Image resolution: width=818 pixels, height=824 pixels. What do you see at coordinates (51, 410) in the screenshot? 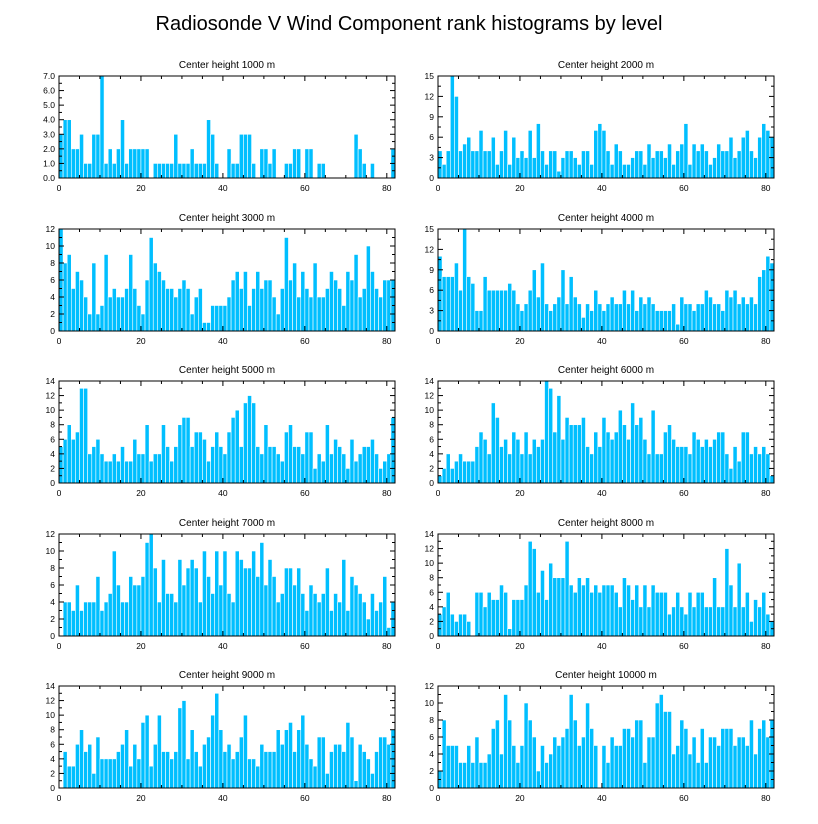
I see `y-tick-label: 10` at bounding box center [51, 410].